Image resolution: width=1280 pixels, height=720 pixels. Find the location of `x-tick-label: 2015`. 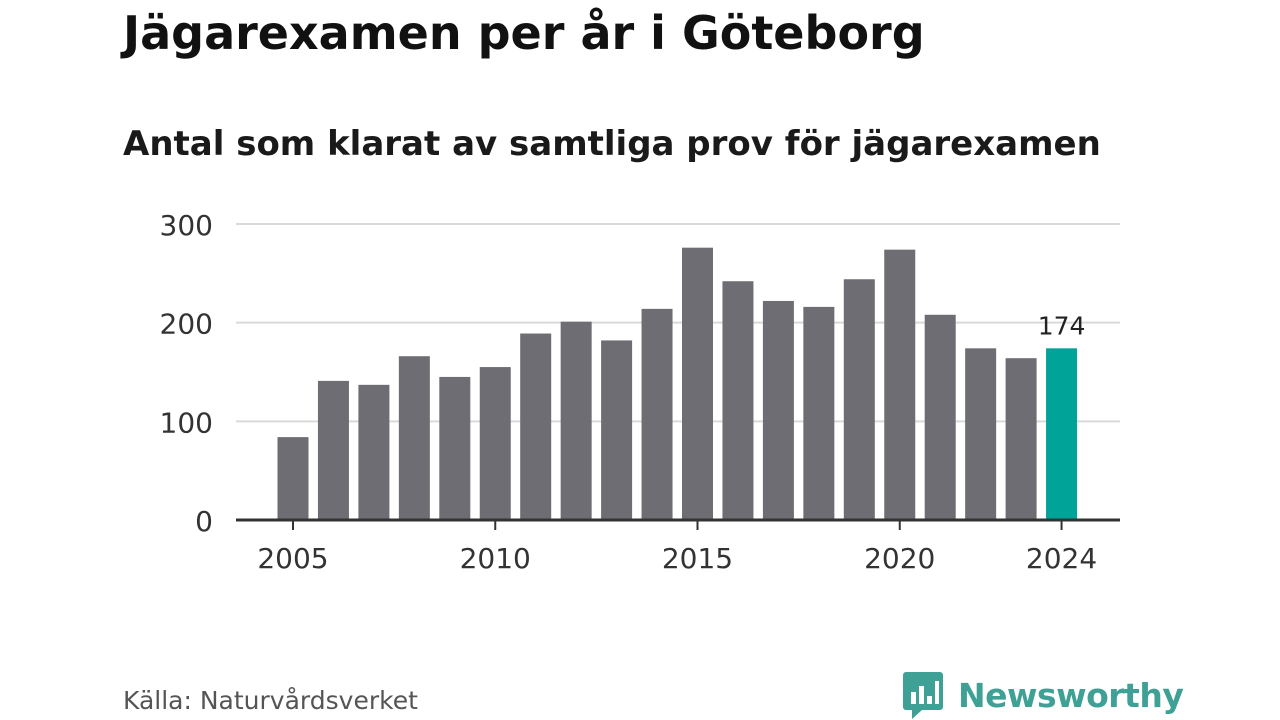

x-tick-label: 2015 is located at coordinates (697, 558).